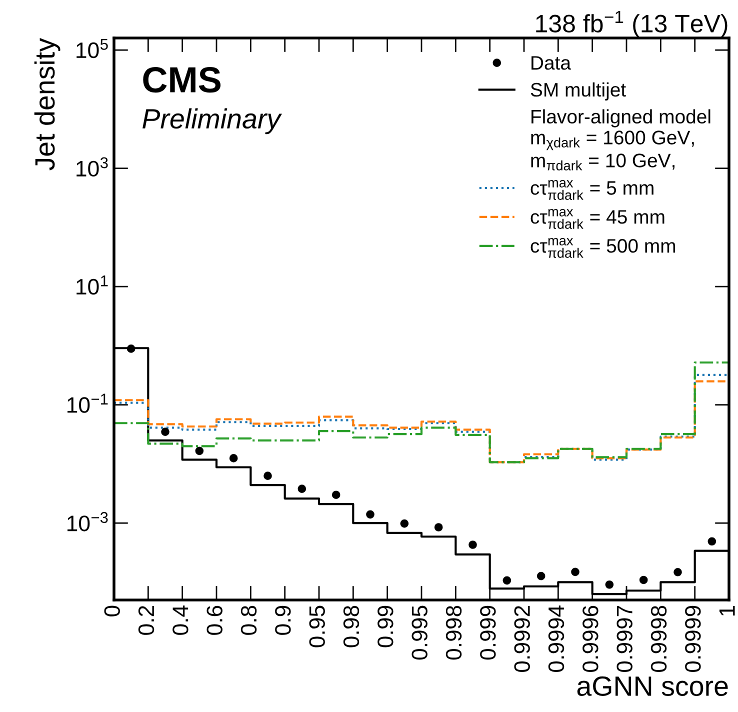 The height and width of the screenshot is (712, 738). Describe the element at coordinates (556, 639) in the screenshot. I see `x-tick-label: 0.9994` at that location.